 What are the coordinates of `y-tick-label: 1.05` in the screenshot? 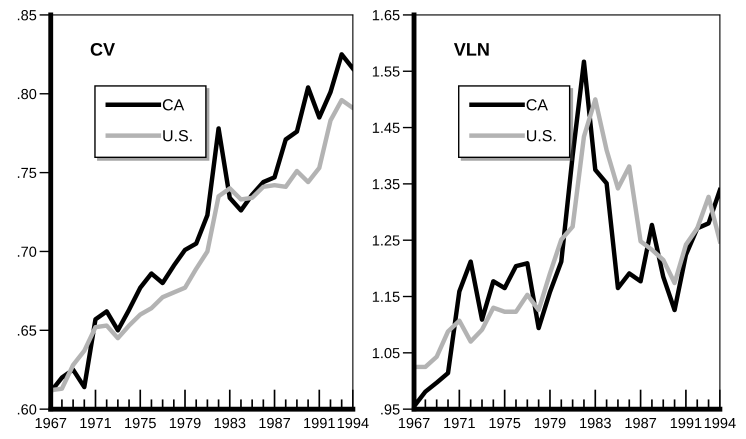 It's located at (386, 353).